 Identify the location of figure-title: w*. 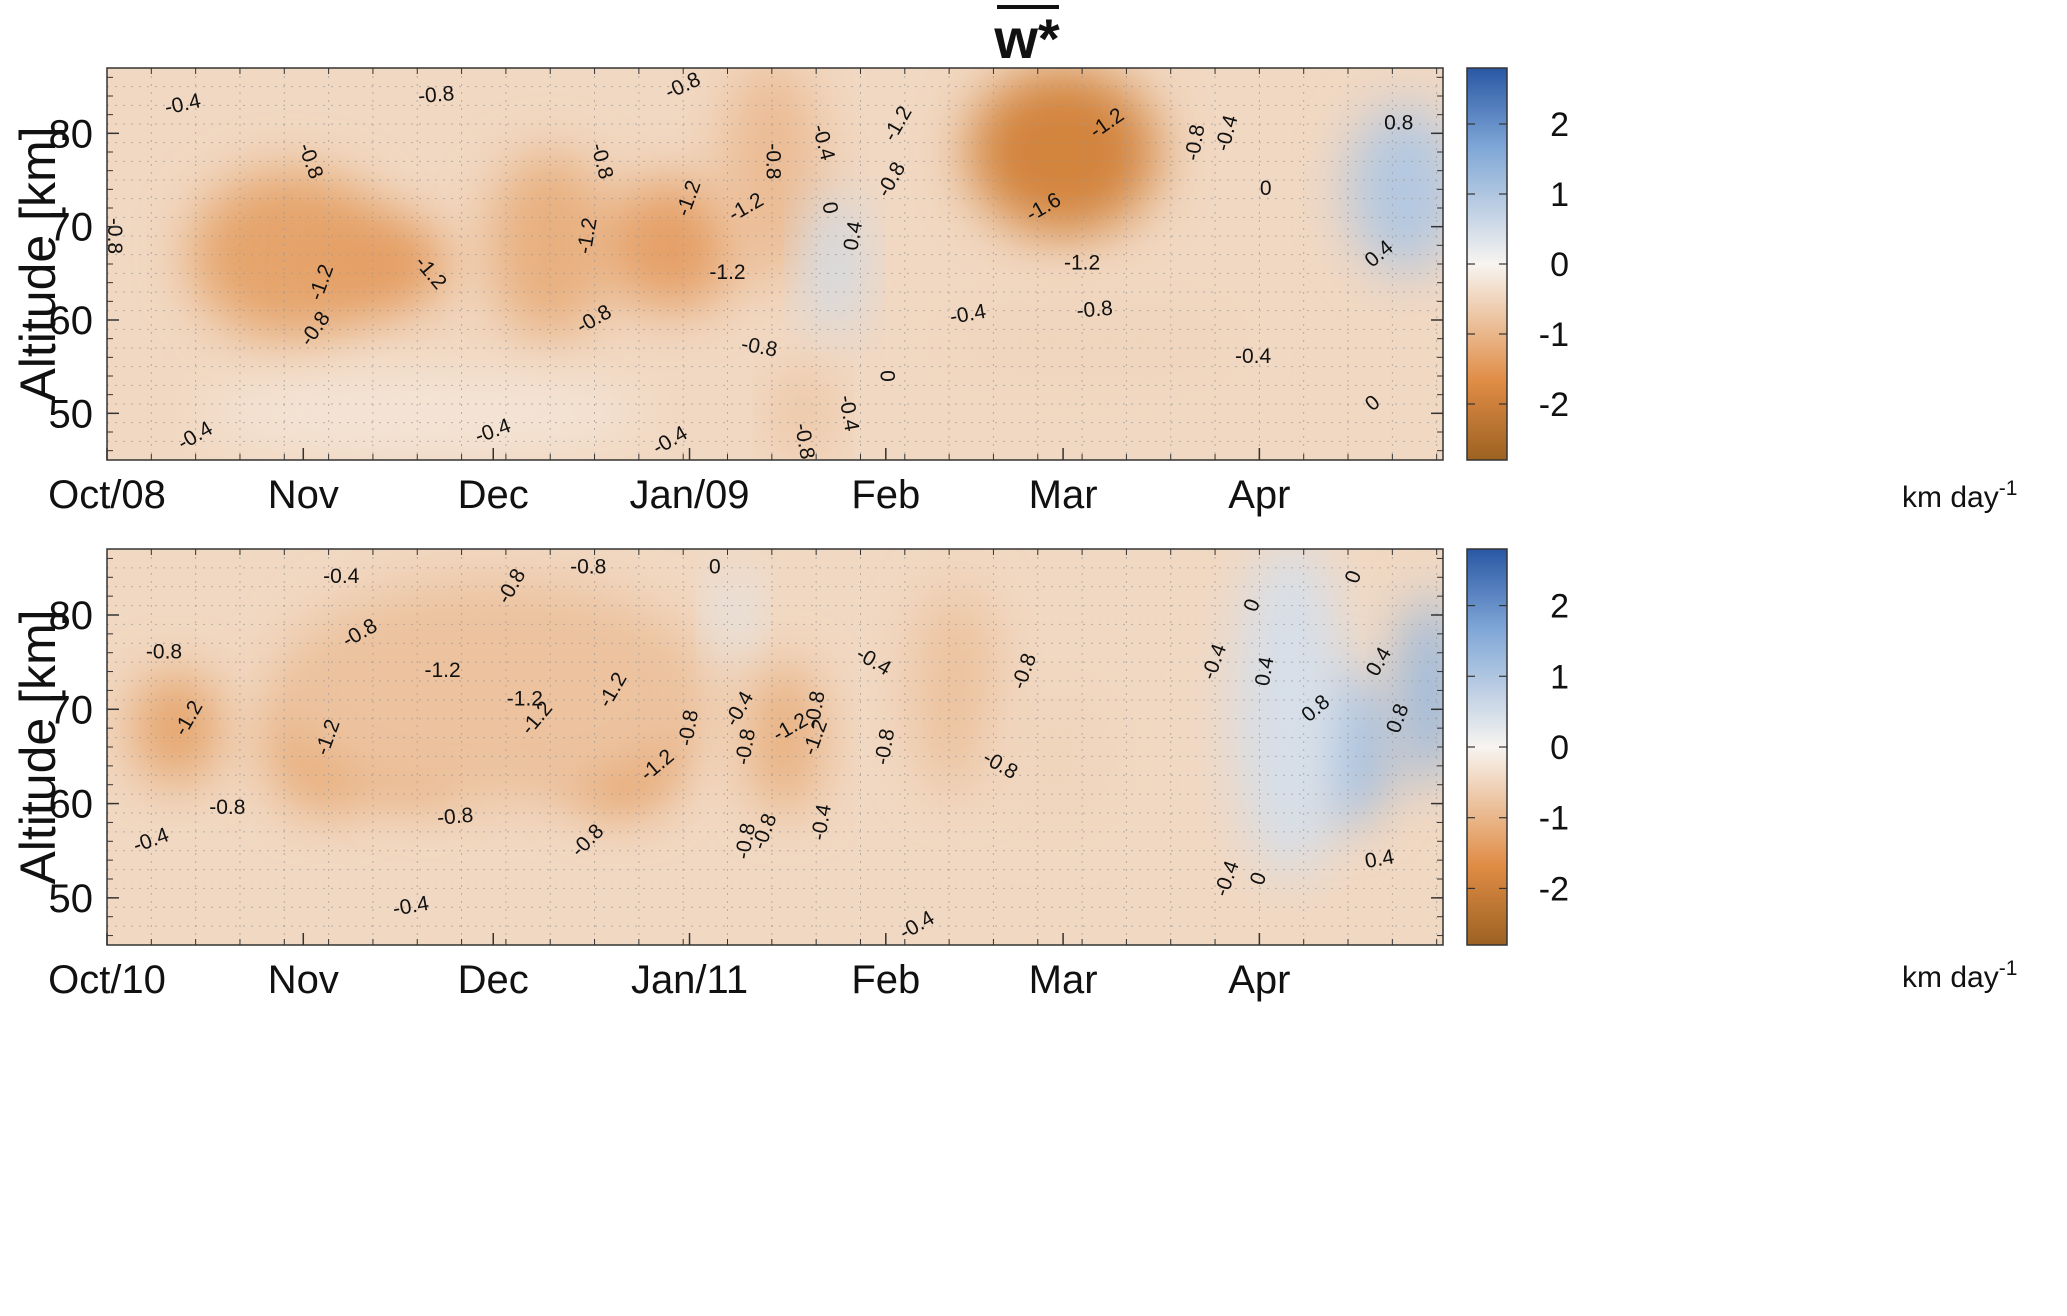
(1026, 37).